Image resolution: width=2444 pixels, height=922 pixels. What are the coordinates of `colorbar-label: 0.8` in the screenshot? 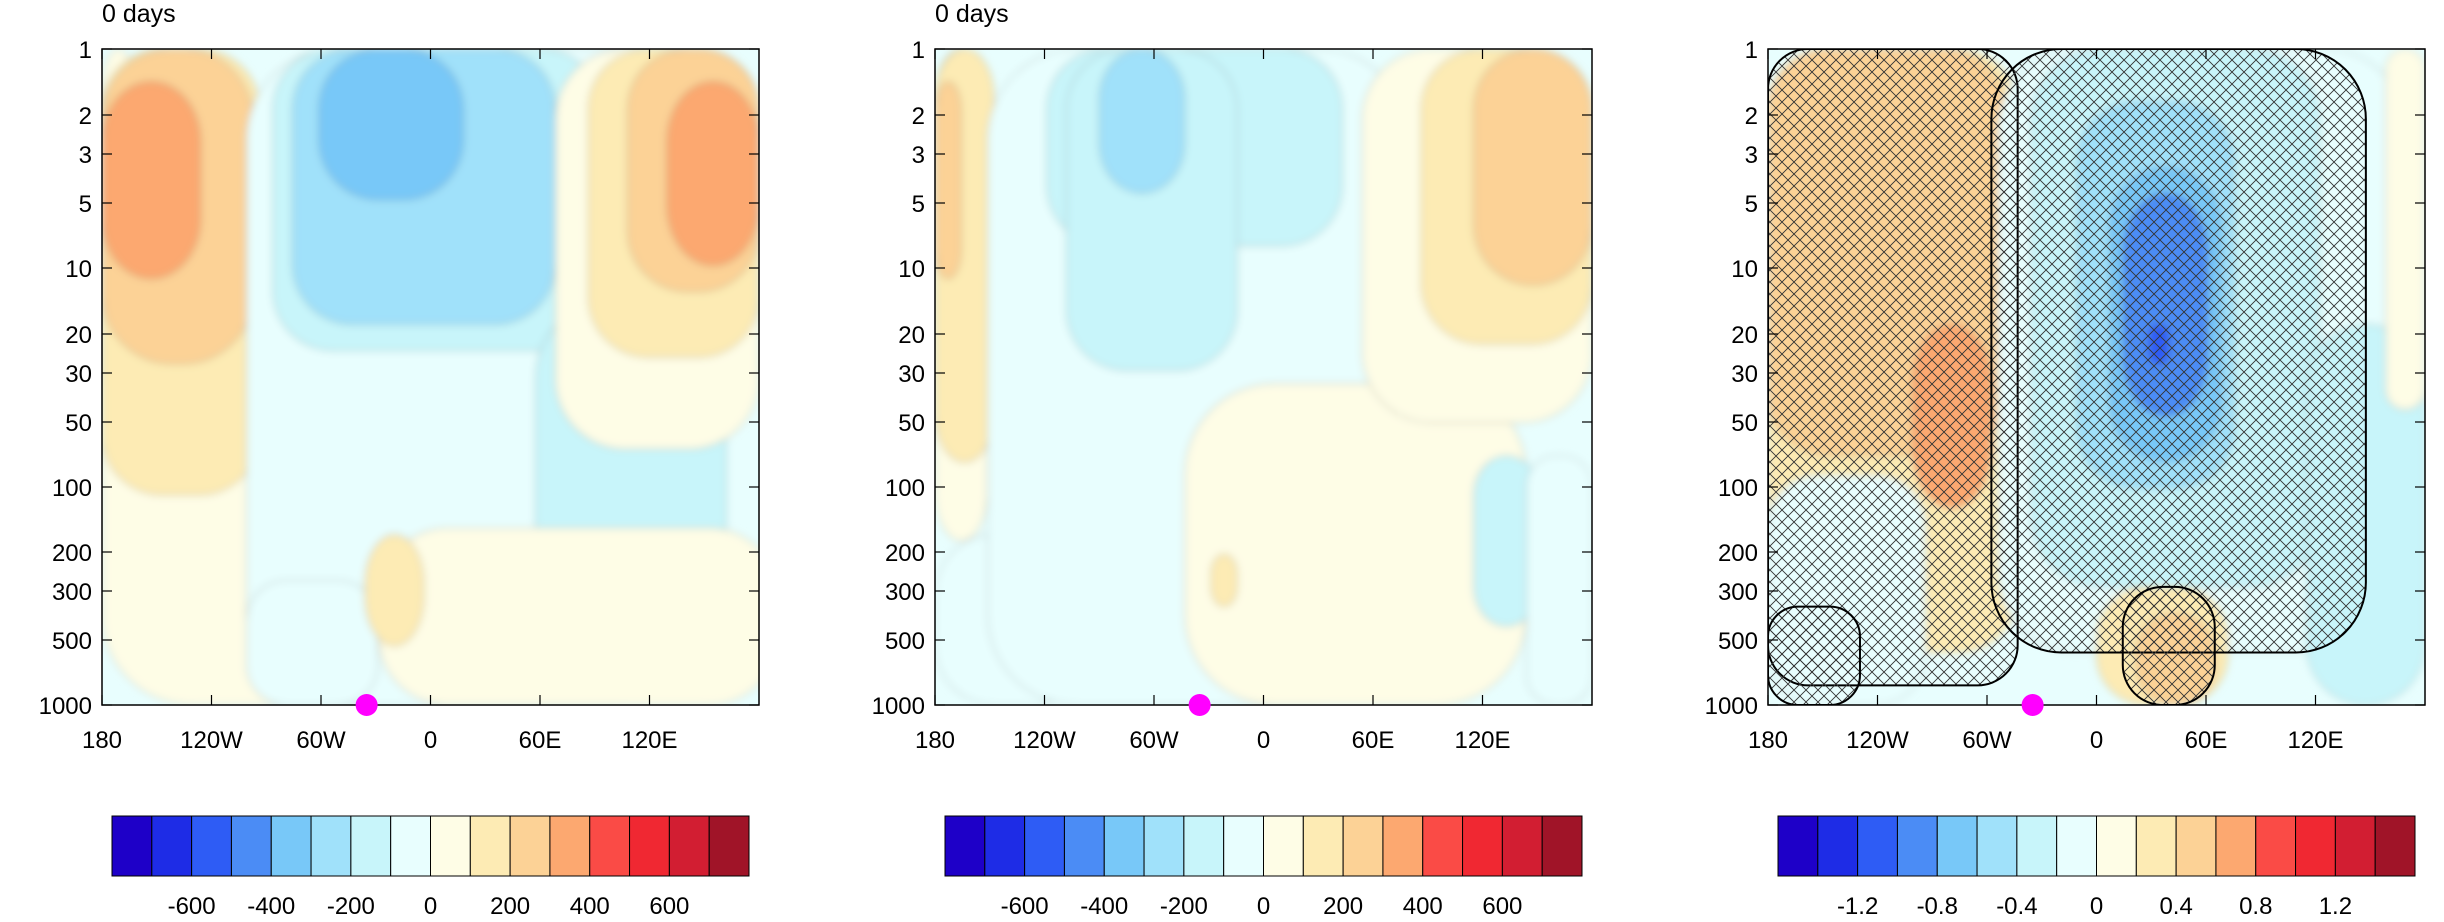 It's located at (2255, 905).